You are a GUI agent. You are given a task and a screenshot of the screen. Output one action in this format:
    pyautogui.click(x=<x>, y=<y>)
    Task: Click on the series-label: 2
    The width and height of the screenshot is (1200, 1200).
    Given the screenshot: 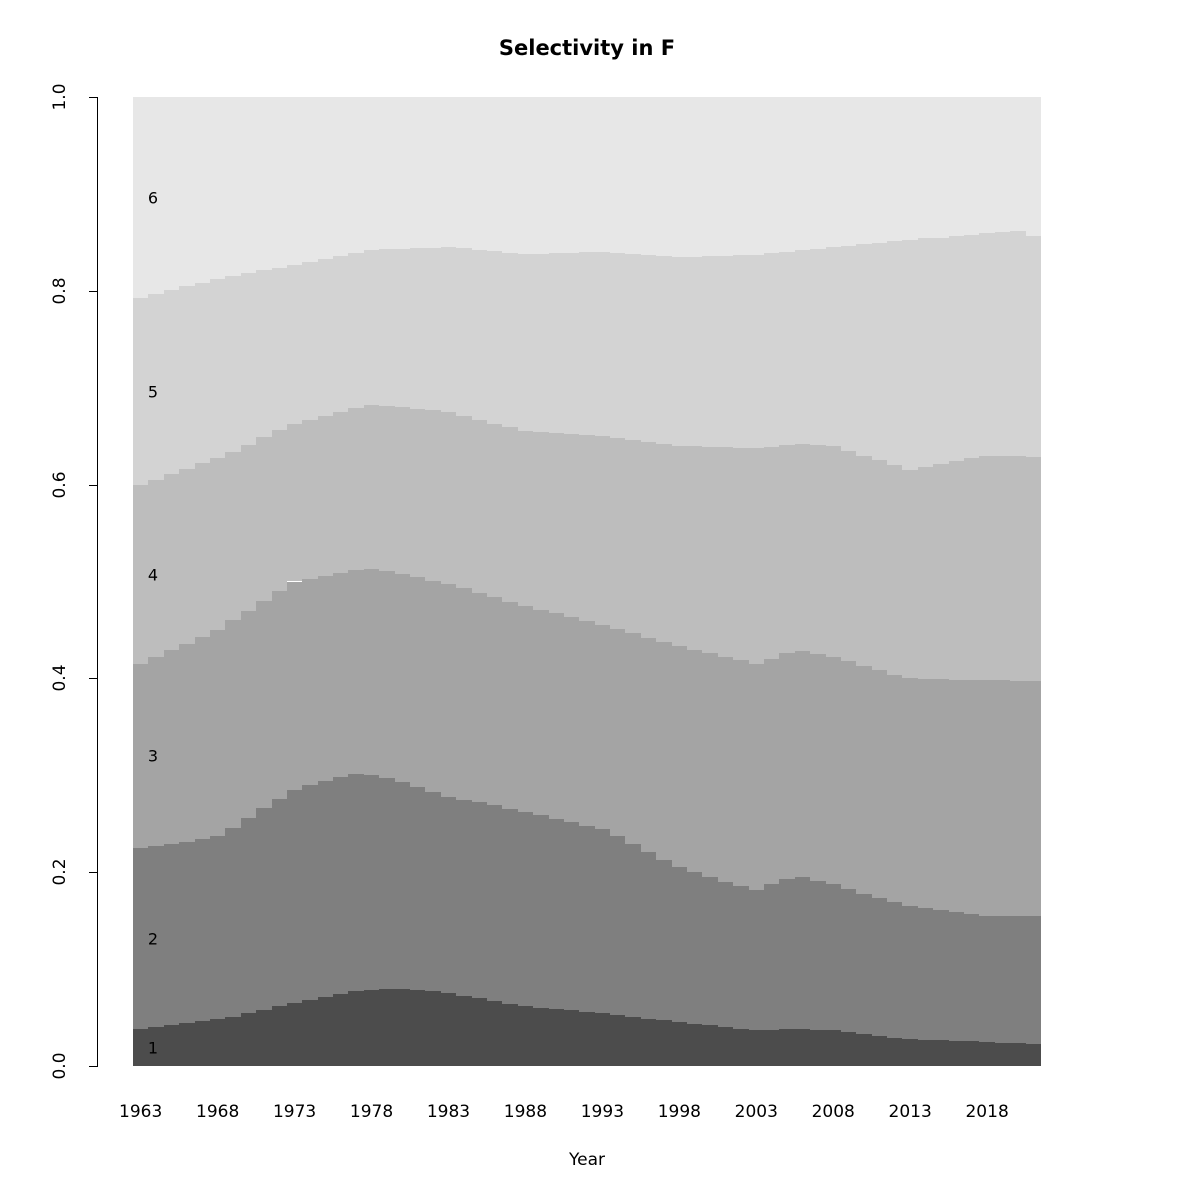 What is the action you would take?
    pyautogui.click(x=153, y=939)
    